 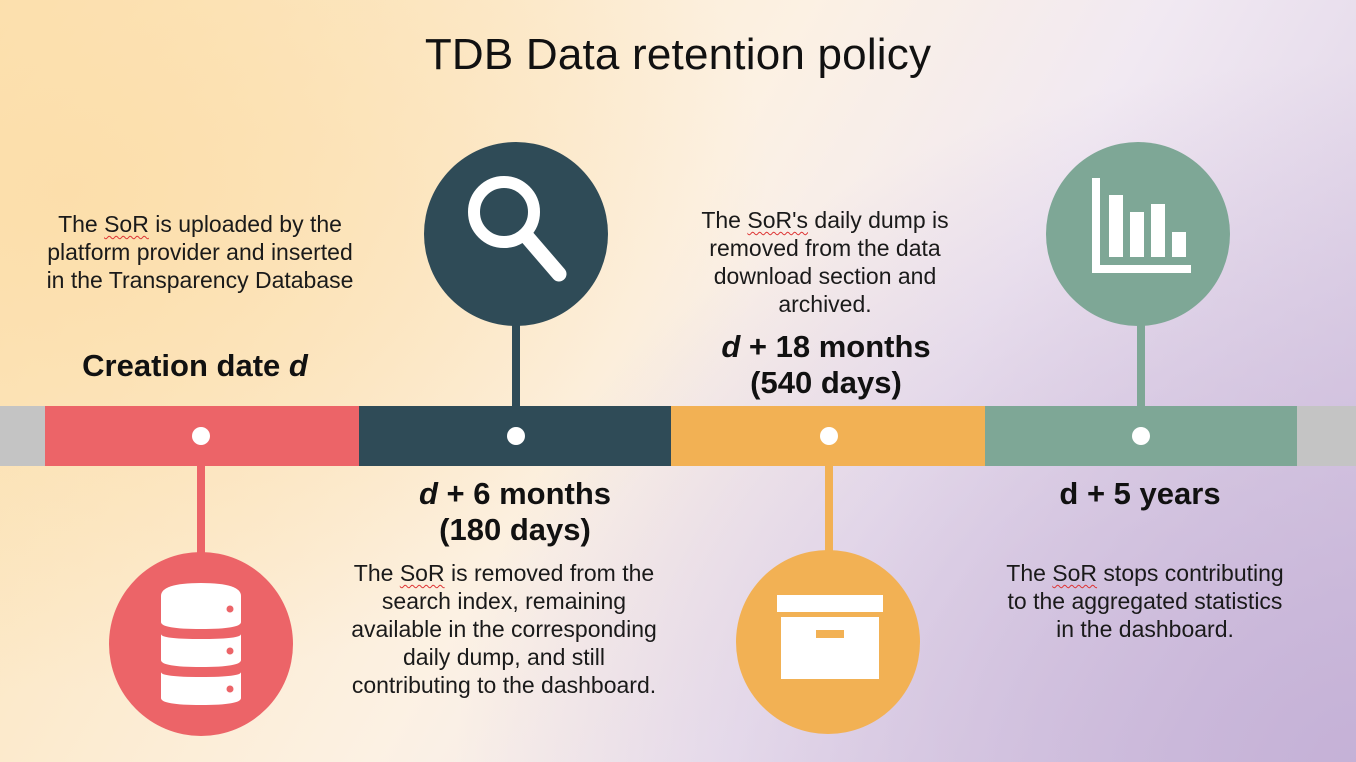 What do you see at coordinates (515, 511) in the screenshot?
I see `milestone-label: d + 6 months (180 days)` at bounding box center [515, 511].